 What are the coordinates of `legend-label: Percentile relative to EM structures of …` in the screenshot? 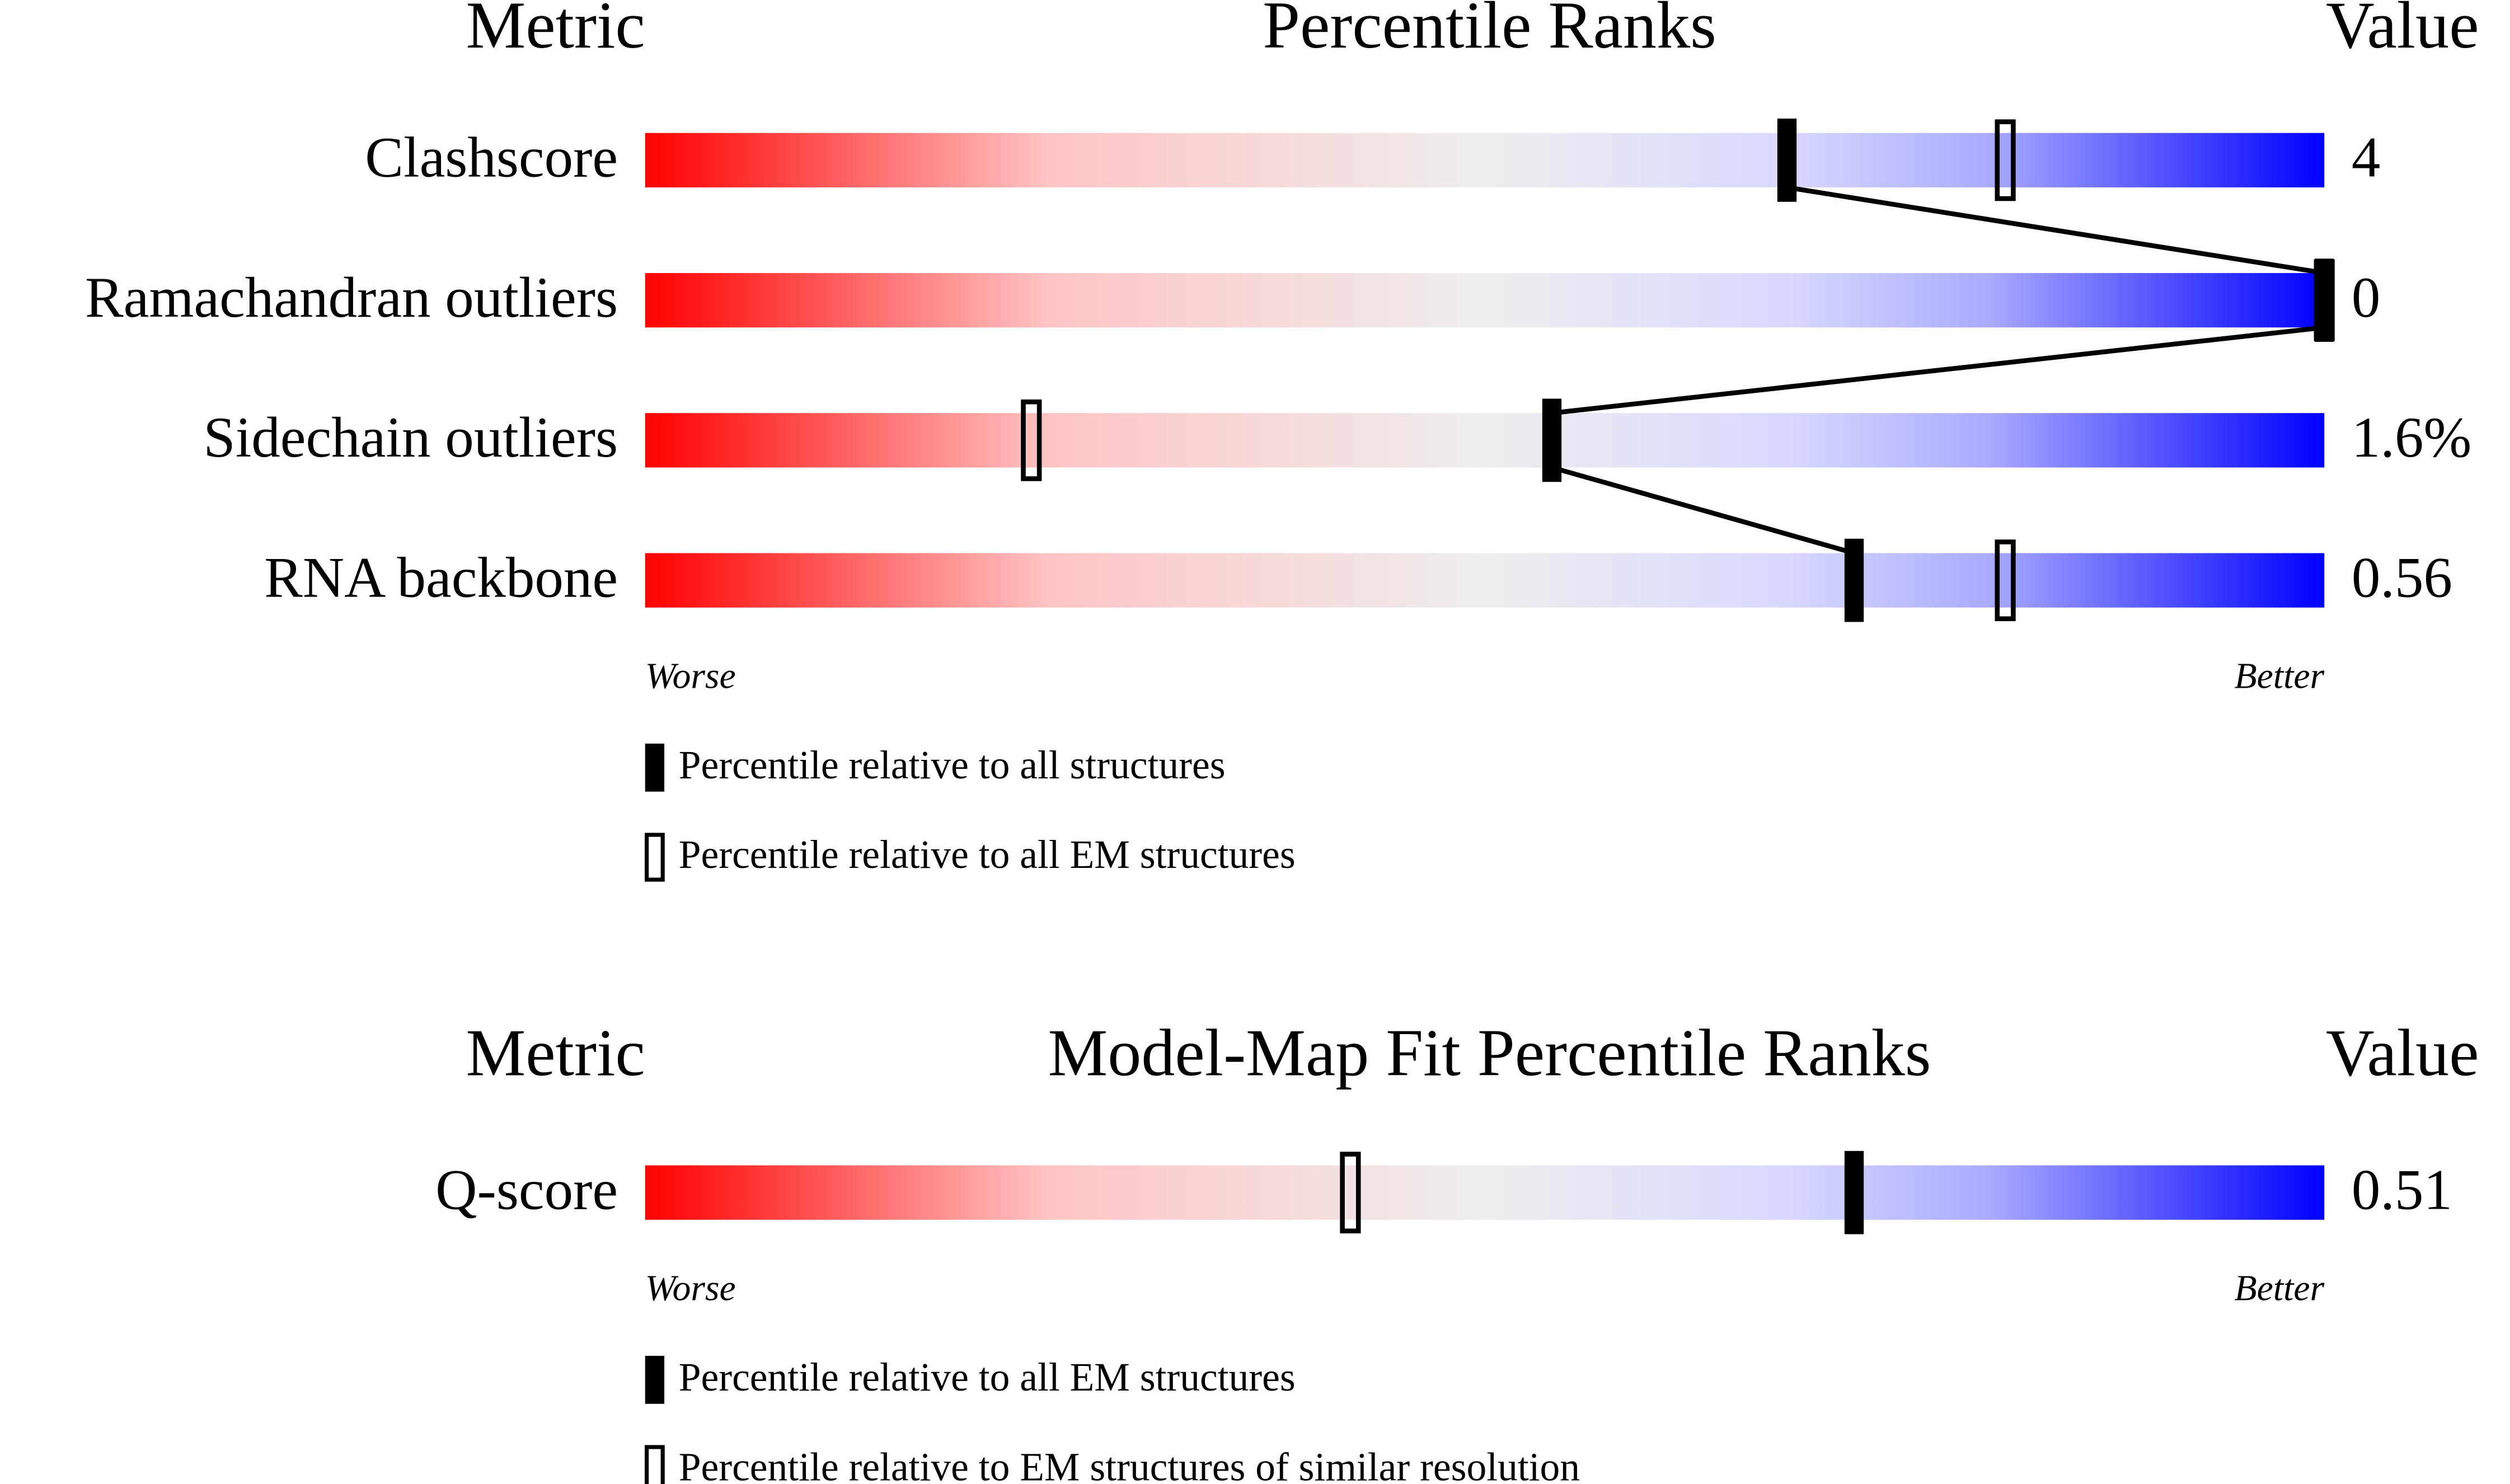 It's located at (1129, 1464).